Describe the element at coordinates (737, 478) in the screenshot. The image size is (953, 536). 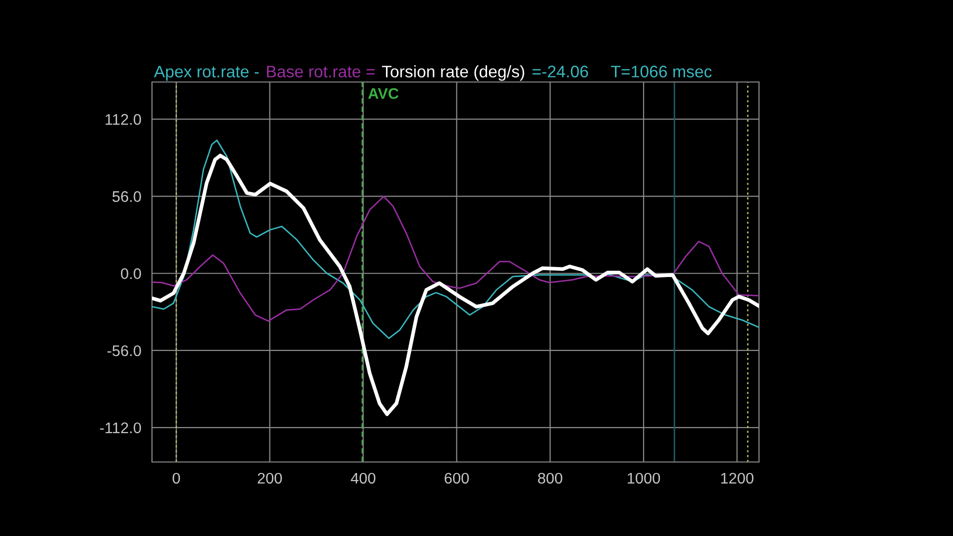
I see `x-tick-label: 1200` at that location.